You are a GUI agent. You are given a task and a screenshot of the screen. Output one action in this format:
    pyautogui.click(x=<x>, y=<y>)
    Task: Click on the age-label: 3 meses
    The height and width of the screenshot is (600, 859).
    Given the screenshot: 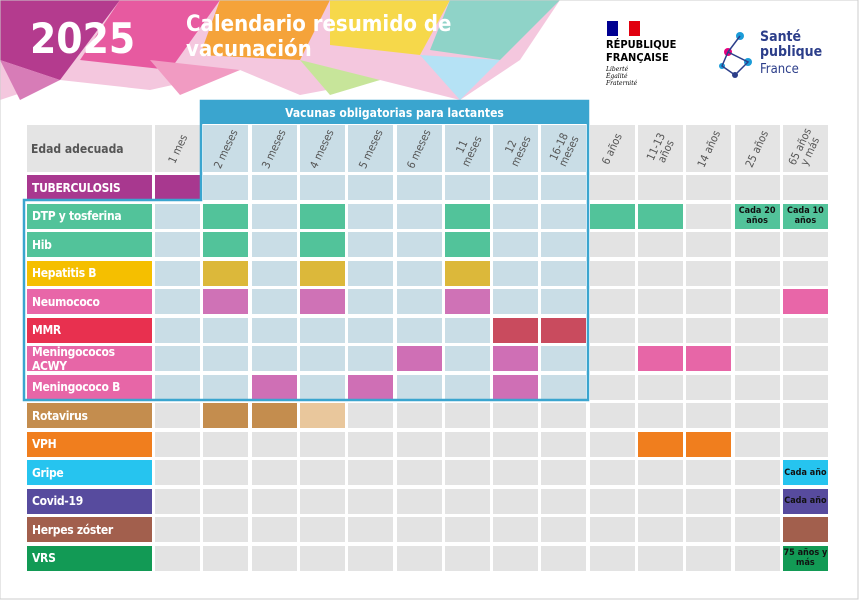 What is the action you would take?
    pyautogui.click(x=274, y=148)
    